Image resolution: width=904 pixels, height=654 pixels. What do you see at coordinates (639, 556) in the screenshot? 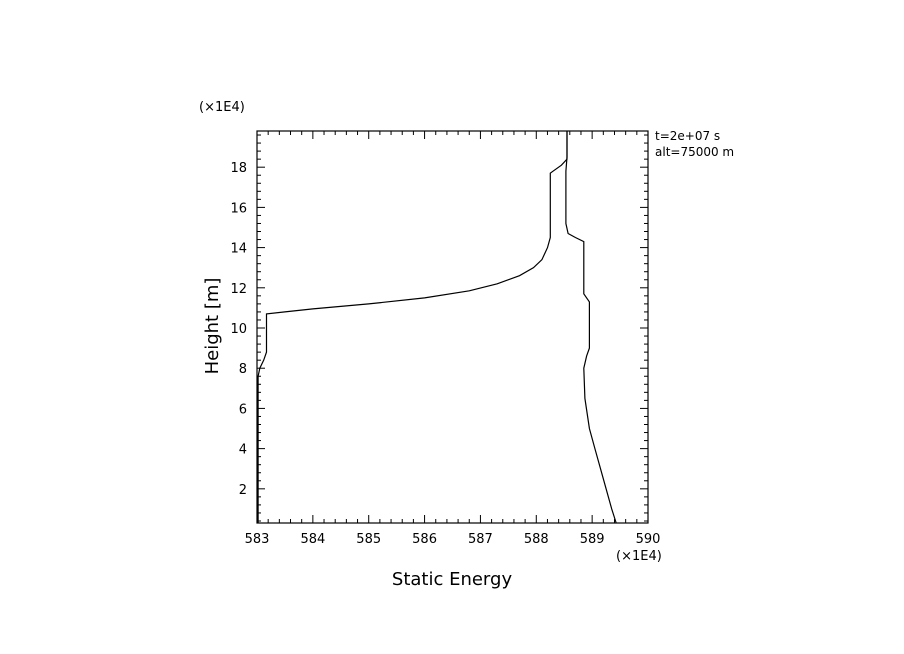
I see `x-axis-scale-label: (×1E4)` at bounding box center [639, 556].